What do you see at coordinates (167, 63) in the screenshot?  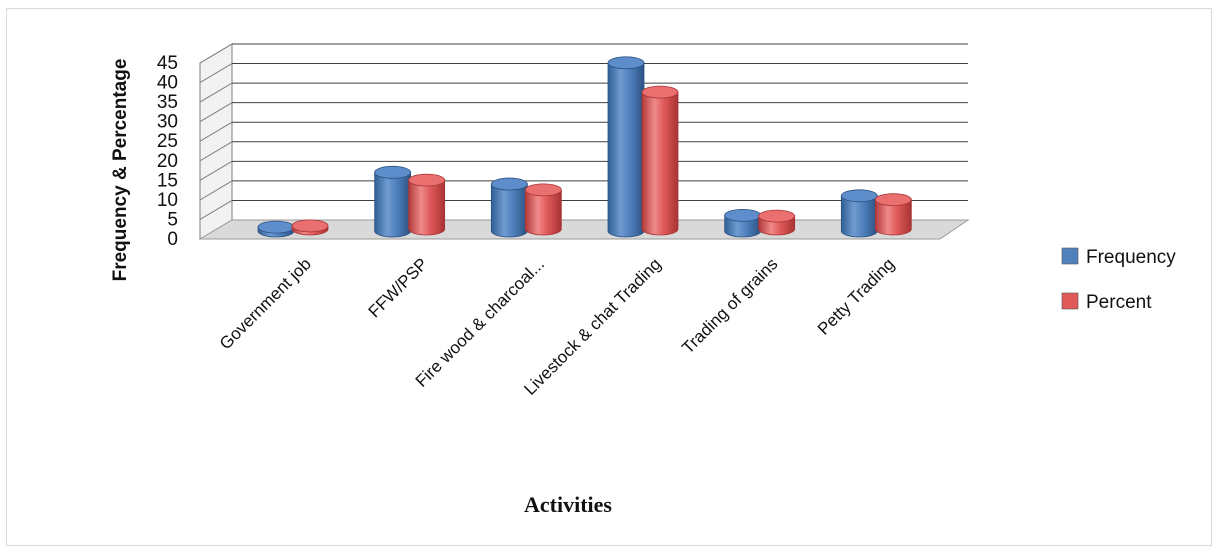 I see `y-tick-label: 45` at bounding box center [167, 63].